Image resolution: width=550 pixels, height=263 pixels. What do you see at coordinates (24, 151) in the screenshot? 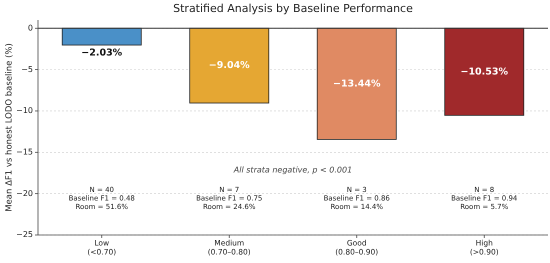
I see `y-tick-label: −15` at bounding box center [24, 151].